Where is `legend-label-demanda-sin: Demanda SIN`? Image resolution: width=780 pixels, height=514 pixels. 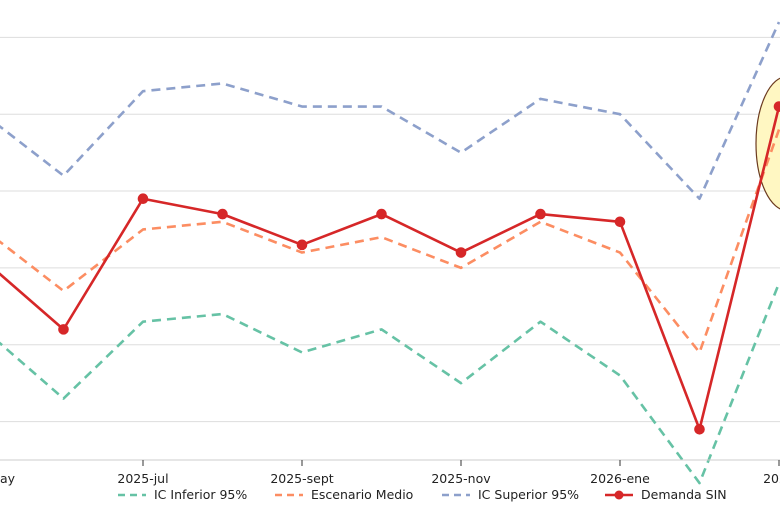 legend-label-demanda-sin: Demanda SIN is located at coordinates (684, 494).